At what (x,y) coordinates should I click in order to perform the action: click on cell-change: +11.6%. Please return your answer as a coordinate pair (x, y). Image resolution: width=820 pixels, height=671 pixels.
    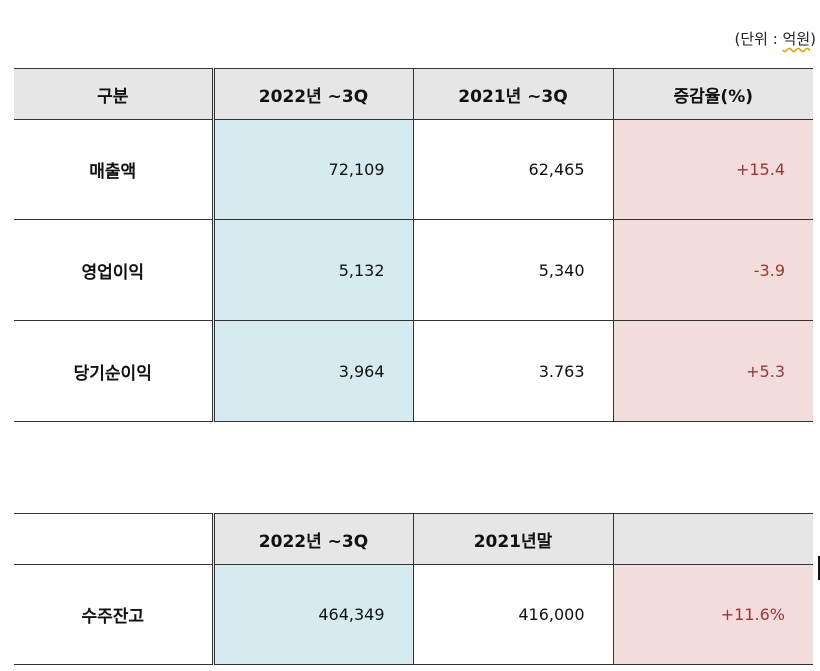
    Looking at the image, I should click on (712, 614).